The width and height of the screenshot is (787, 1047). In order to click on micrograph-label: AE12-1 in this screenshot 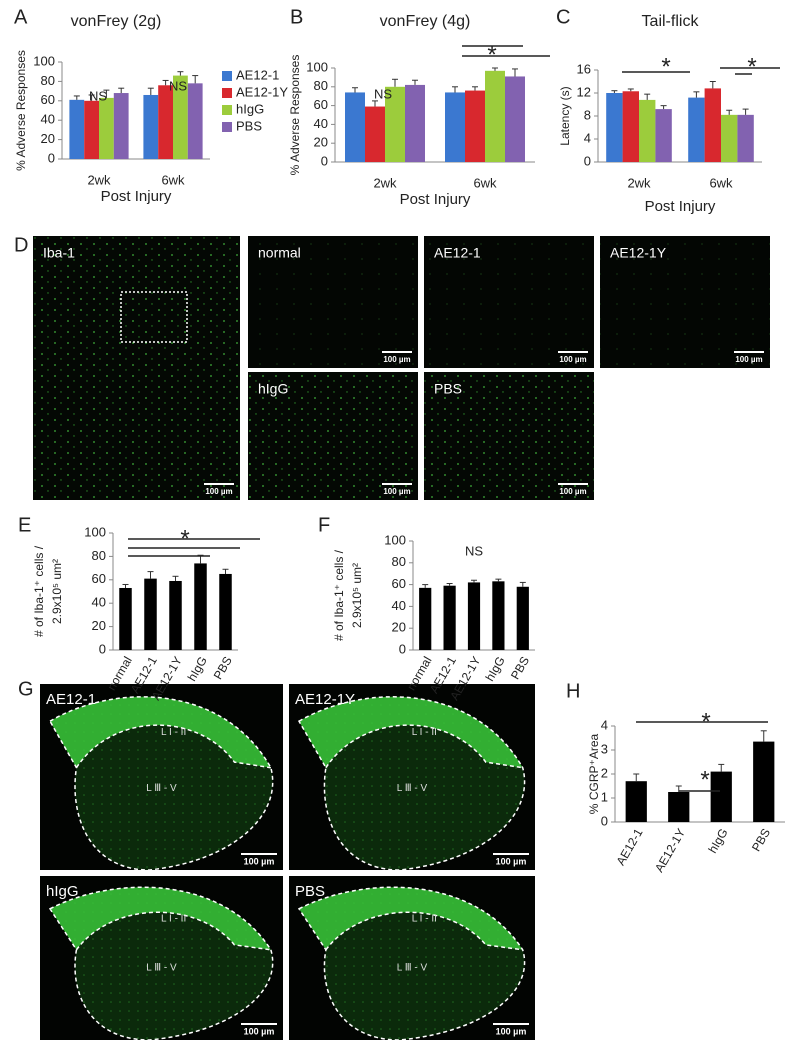, I will do `click(457, 253)`.